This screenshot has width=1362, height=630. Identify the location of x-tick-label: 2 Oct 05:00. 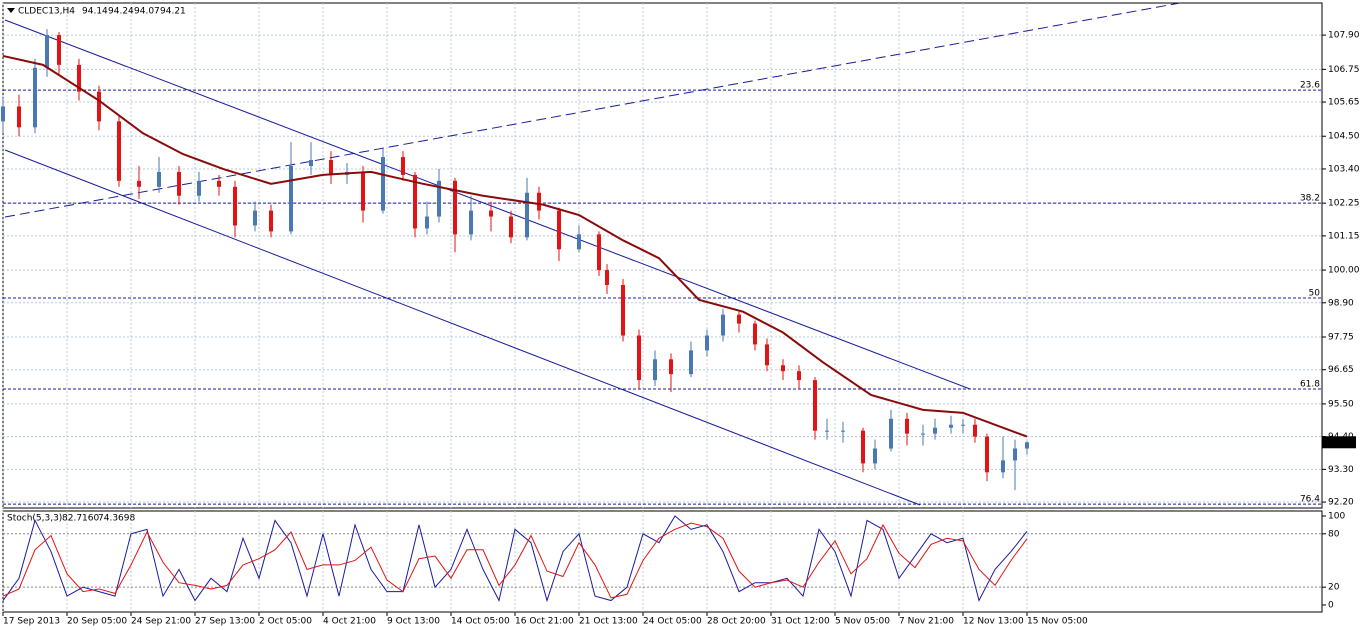
(285, 622).